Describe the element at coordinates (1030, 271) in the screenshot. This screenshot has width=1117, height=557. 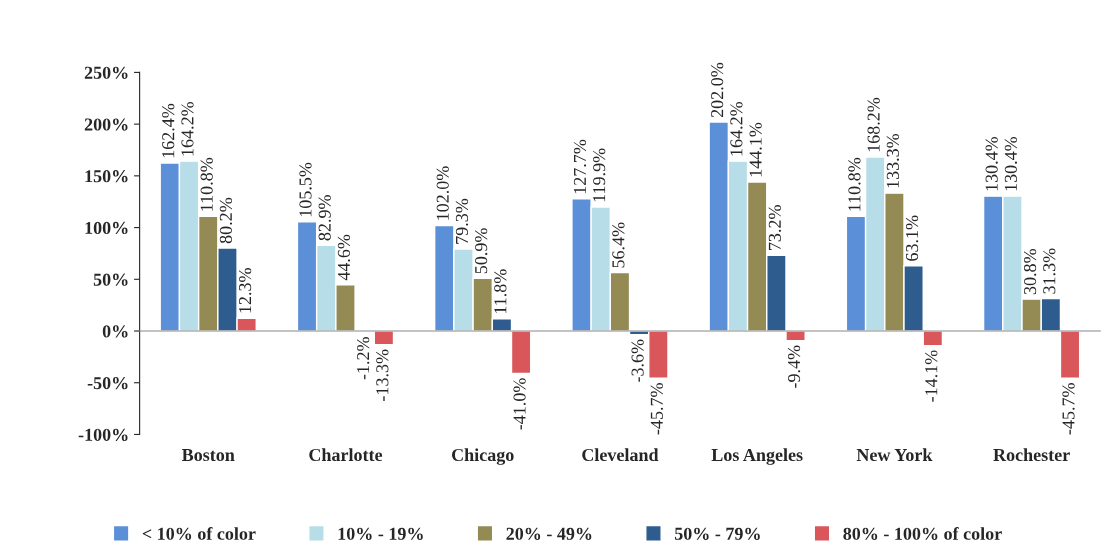
I see `data-label: 30.8%` at that location.